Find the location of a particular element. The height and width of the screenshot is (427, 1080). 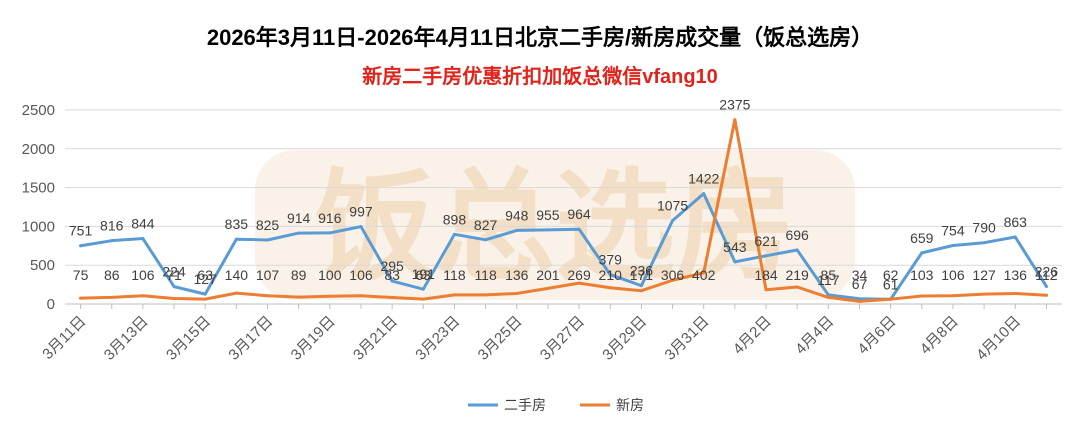

x-tick-label: 3月31日 is located at coordinates (687, 338).